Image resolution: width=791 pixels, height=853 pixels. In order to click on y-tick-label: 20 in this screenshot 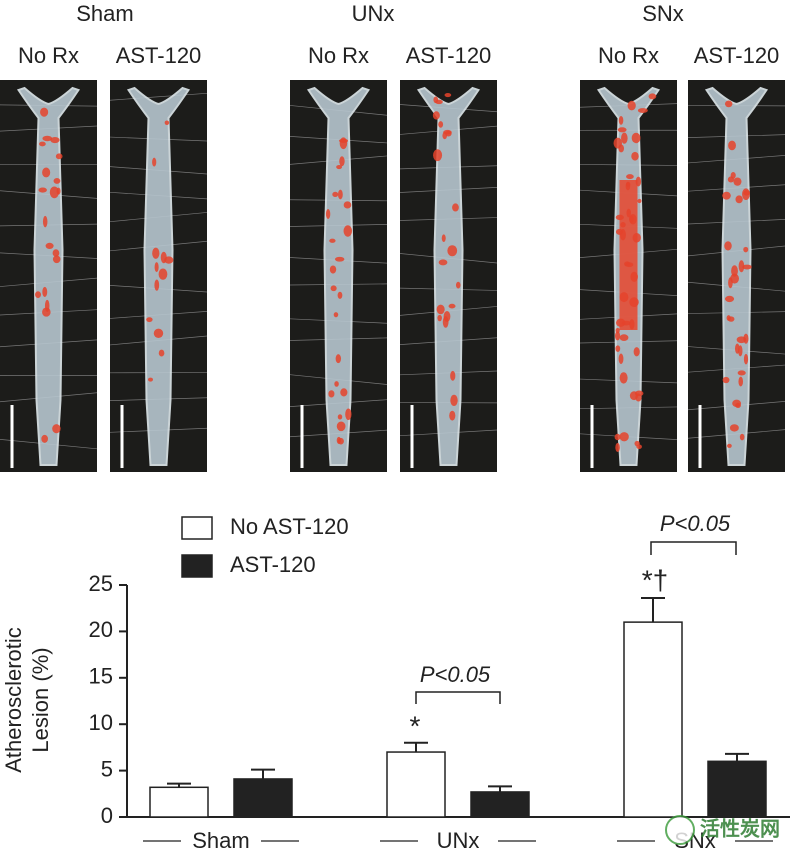, I will do `click(101, 629)`.